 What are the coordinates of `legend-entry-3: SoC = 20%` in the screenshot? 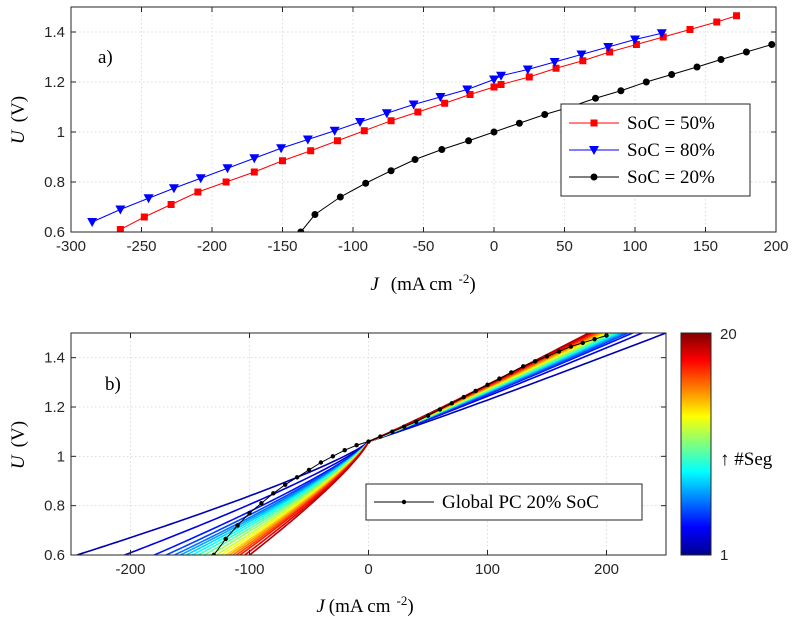 It's located at (671, 177).